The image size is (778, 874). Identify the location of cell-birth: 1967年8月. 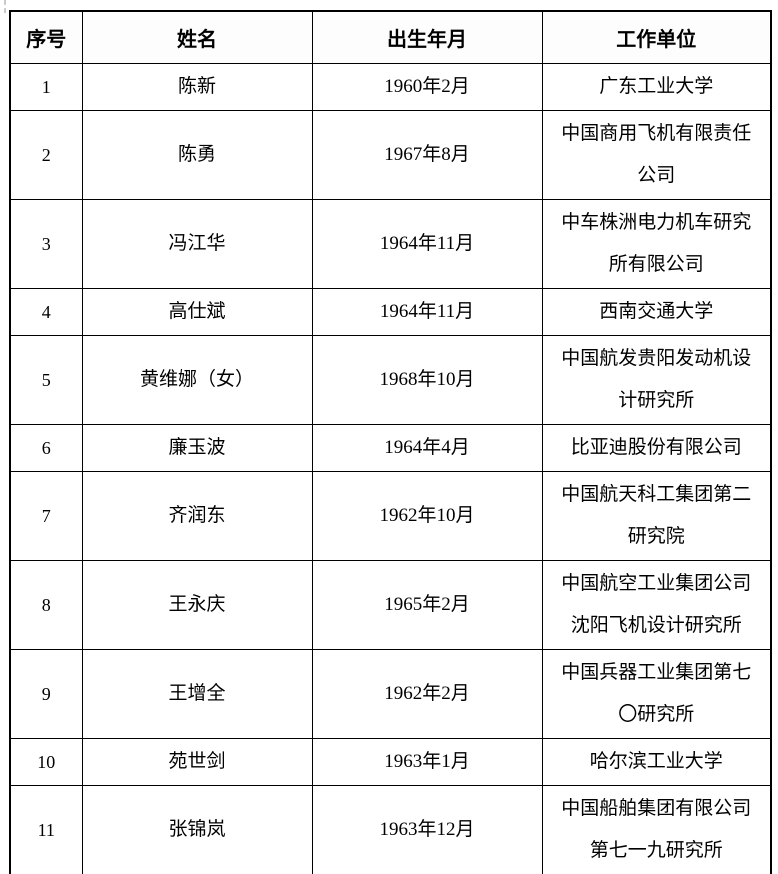
(427, 155).